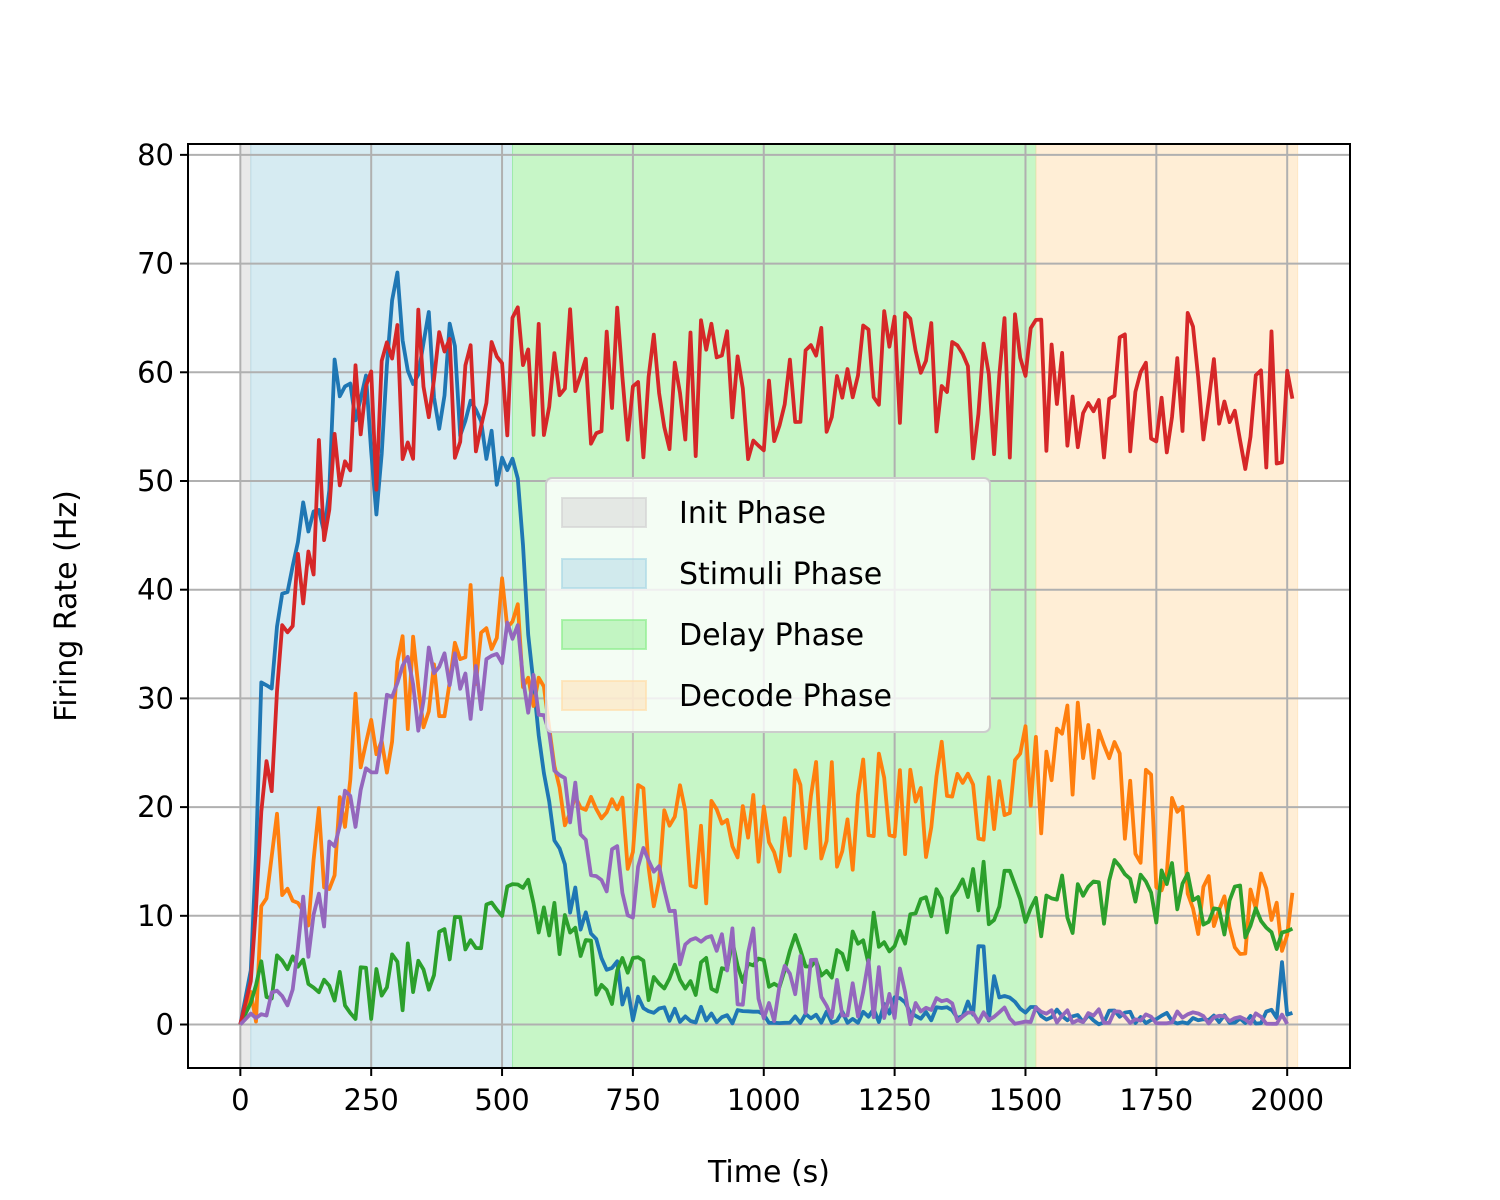 Image resolution: width=1500 pixels, height=1200 pixels. What do you see at coordinates (155, 807) in the screenshot?
I see `y-tick-label-20: 20` at bounding box center [155, 807].